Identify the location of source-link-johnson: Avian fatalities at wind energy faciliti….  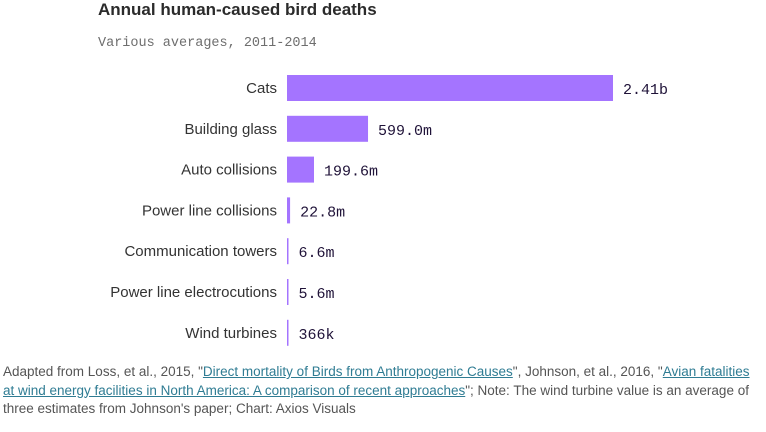
(376, 381).